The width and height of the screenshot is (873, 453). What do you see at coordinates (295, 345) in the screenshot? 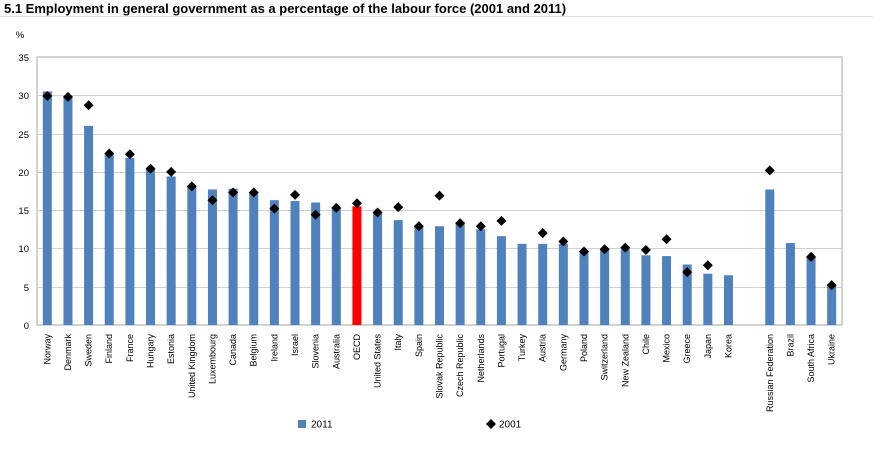
I see `x-tick-label: Israel` at bounding box center [295, 345].